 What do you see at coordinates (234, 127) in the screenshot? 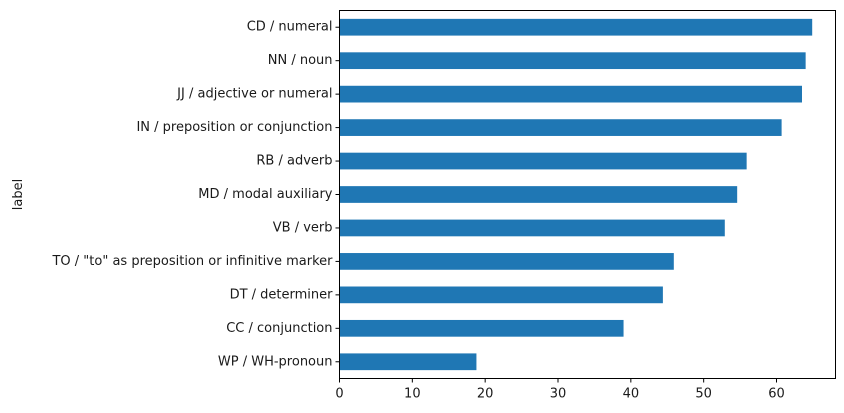
I see `y-tick-label: IN / preposition or conjunction` at bounding box center [234, 127].